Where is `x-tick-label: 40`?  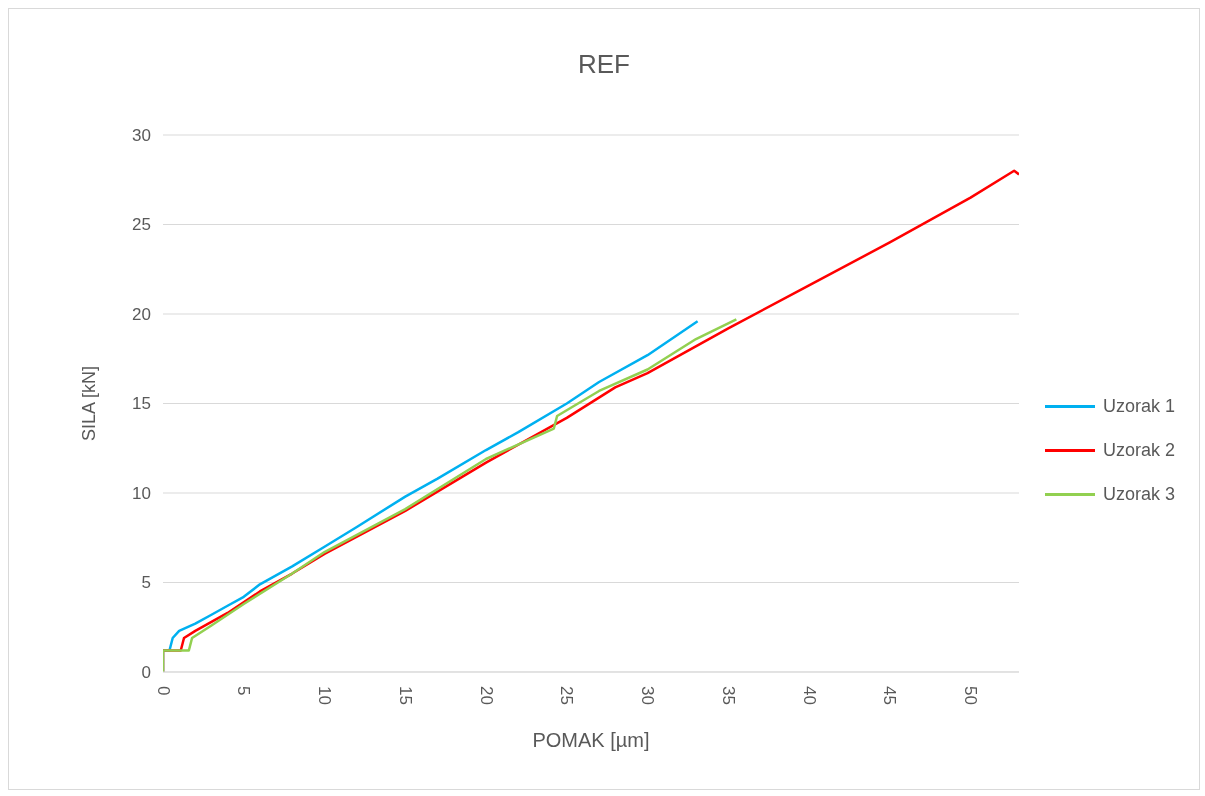 x-tick-label: 40 is located at coordinates (809, 695).